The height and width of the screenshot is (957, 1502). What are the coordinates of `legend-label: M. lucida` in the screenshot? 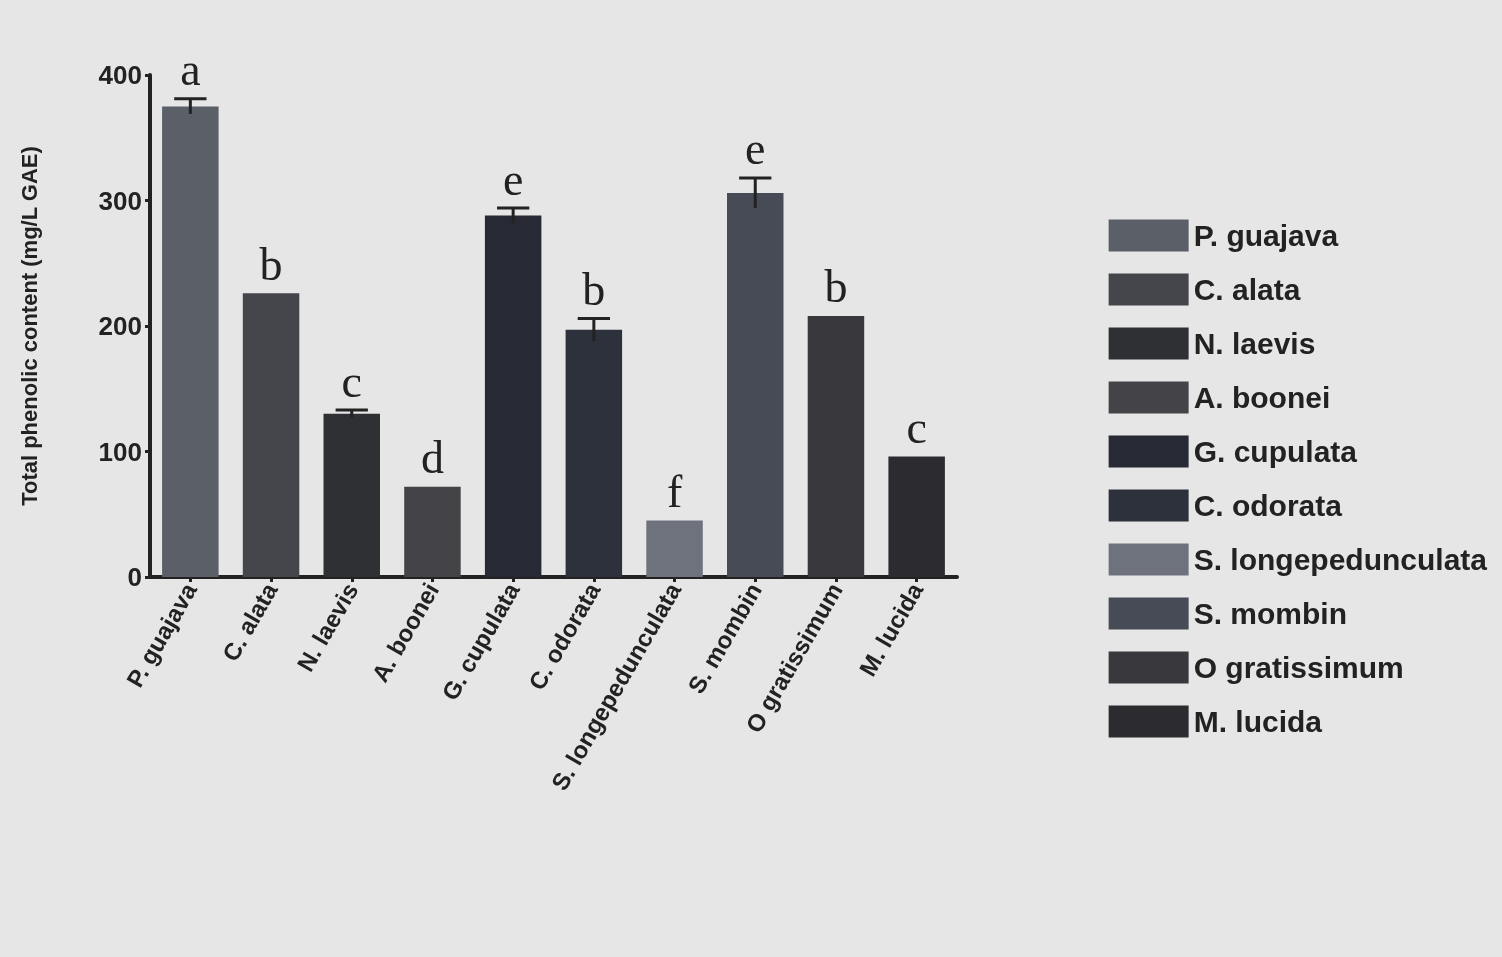 It's located at (1258, 721).